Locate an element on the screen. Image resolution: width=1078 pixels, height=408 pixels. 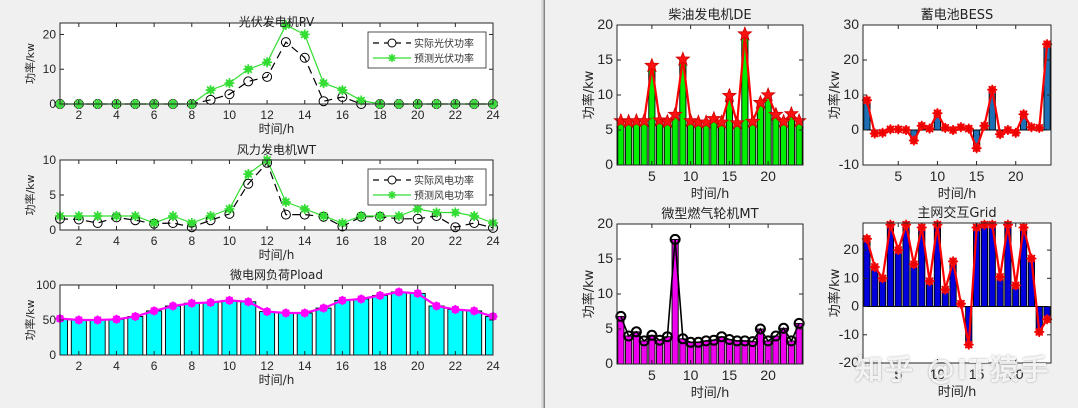
watermark-text: 知乎 @IT猿手 is located at coordinates (953, 369).